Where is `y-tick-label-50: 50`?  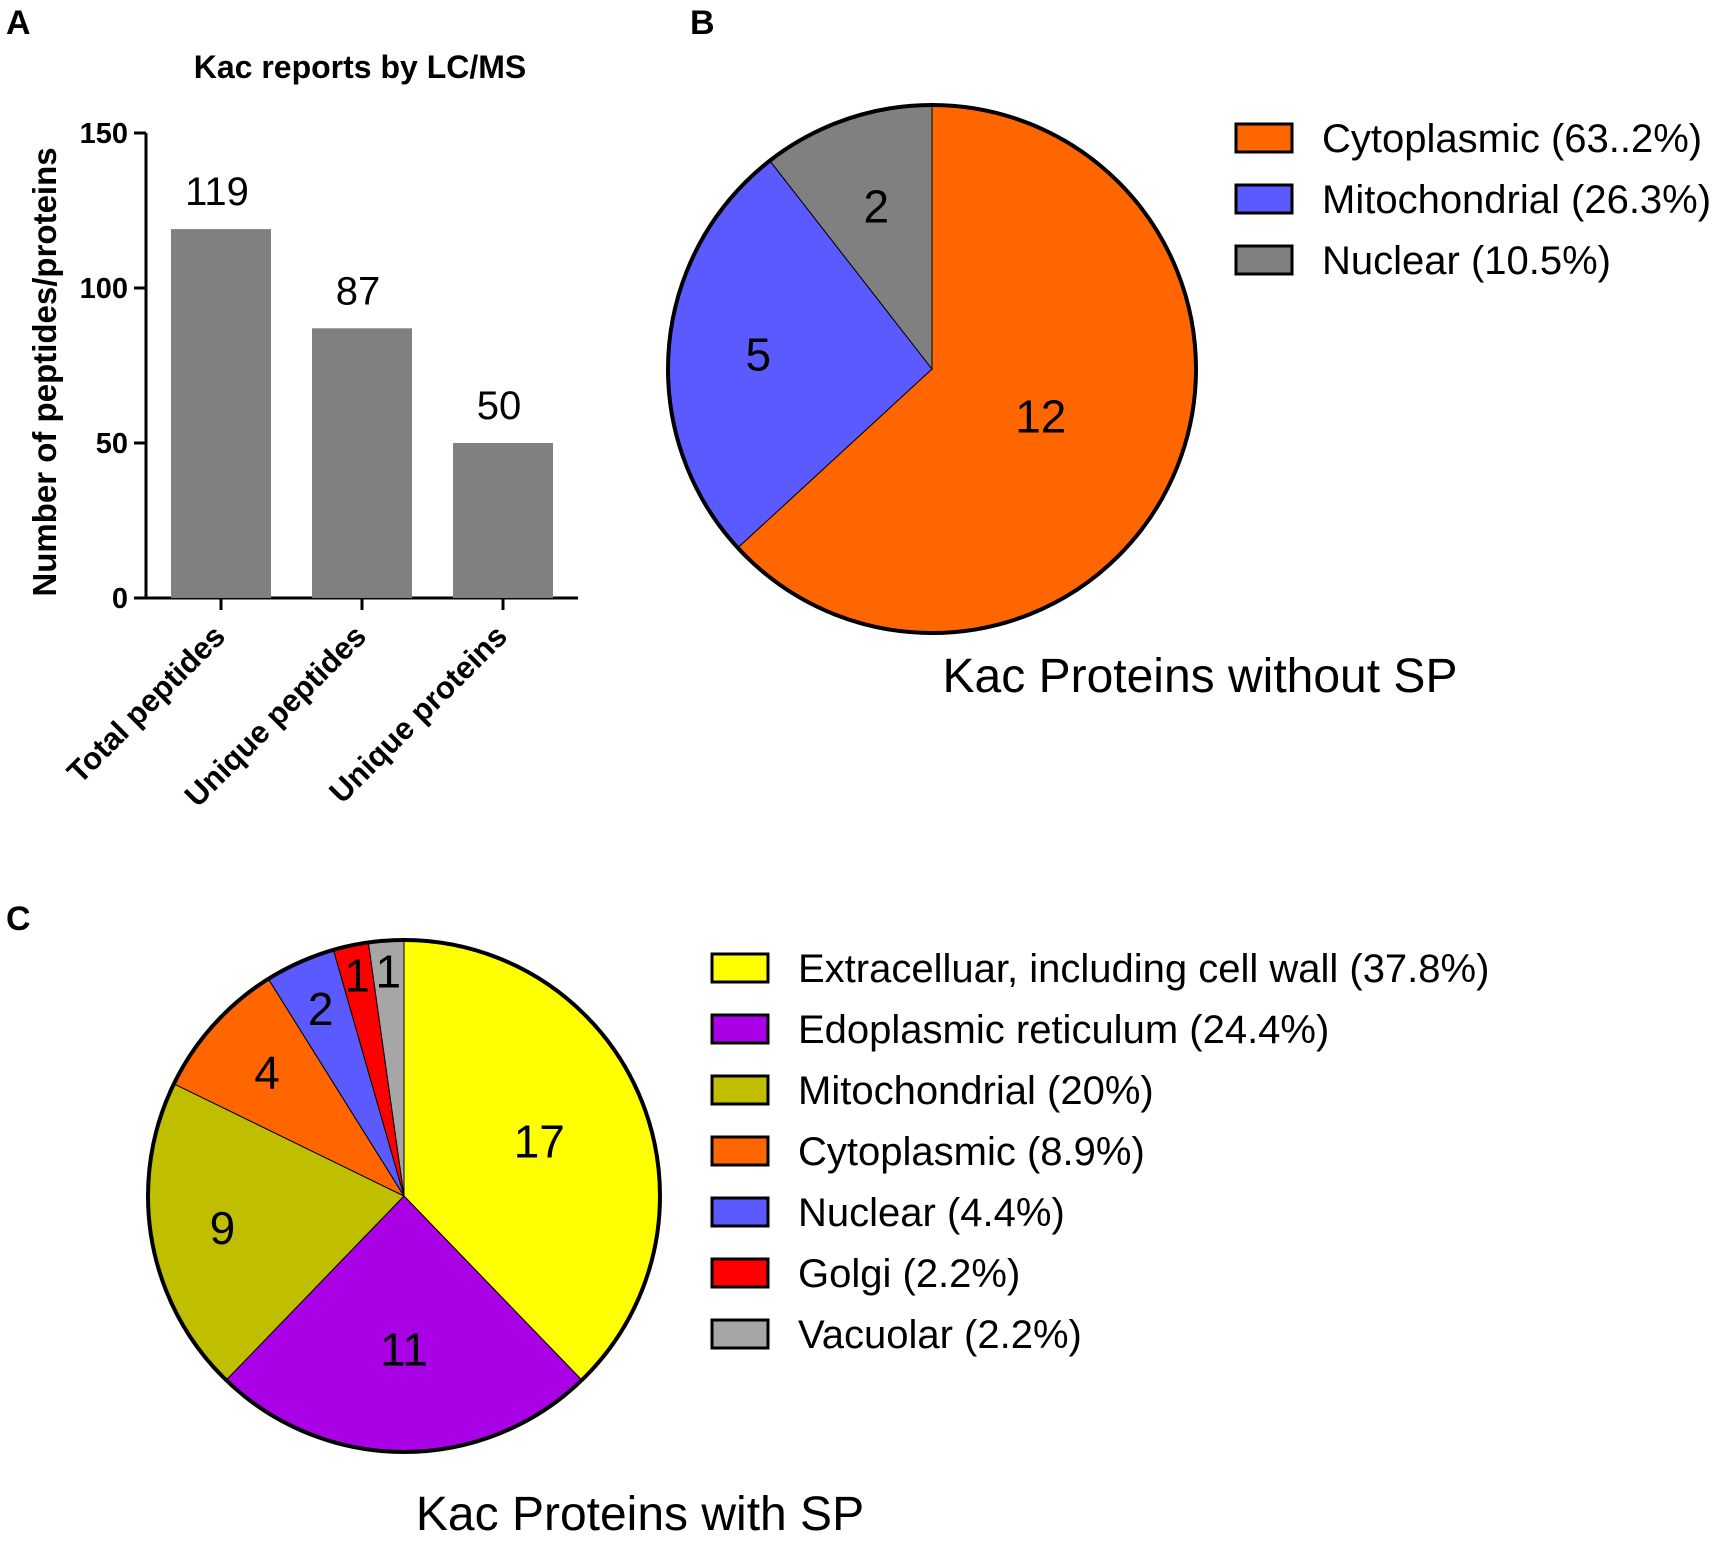
y-tick-label-50: 50 is located at coordinates (112, 444).